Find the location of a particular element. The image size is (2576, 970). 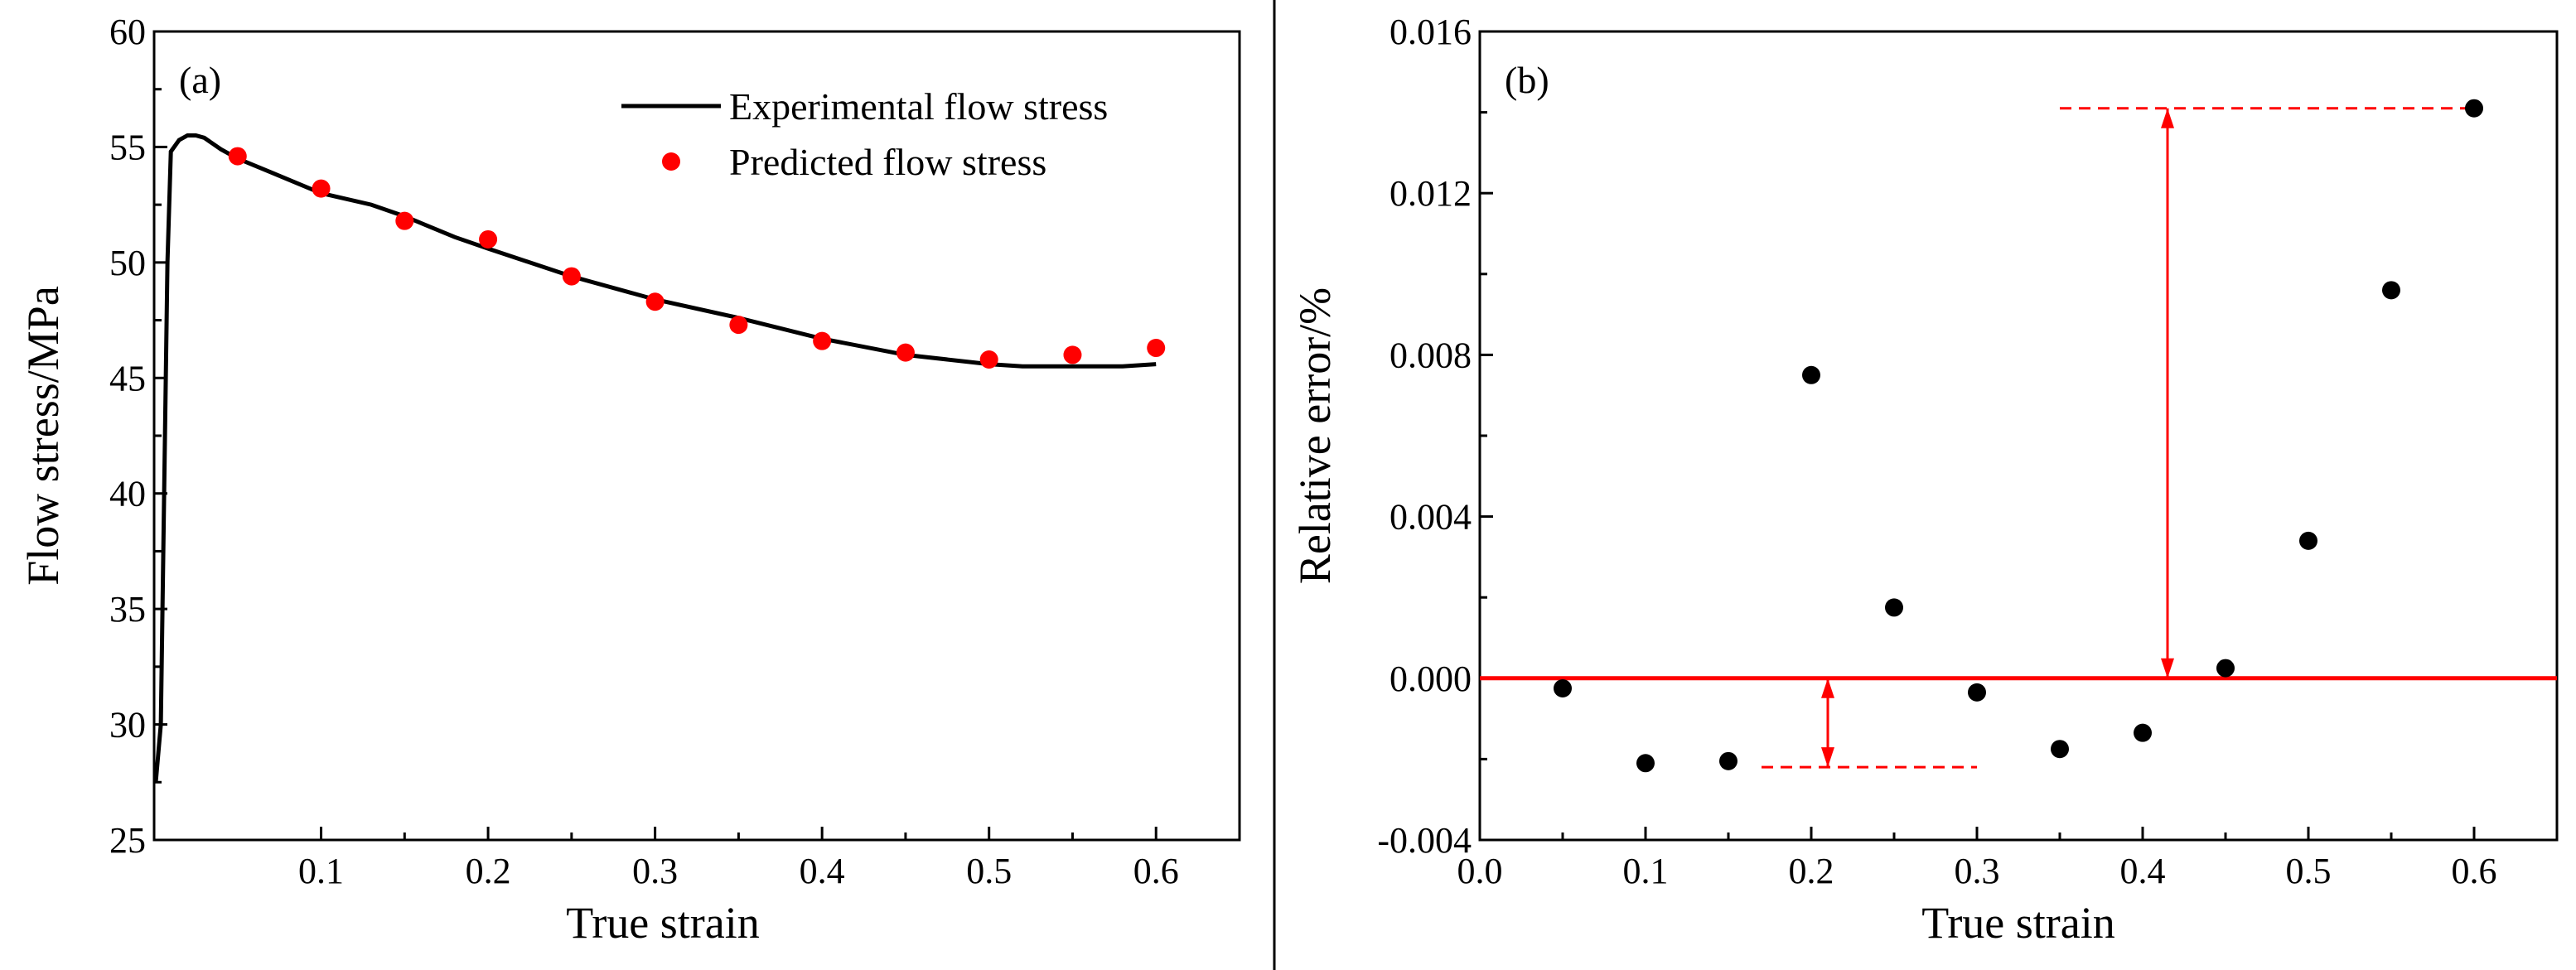

chart-b-x-tick-label: 0.5 is located at coordinates (2309, 871).